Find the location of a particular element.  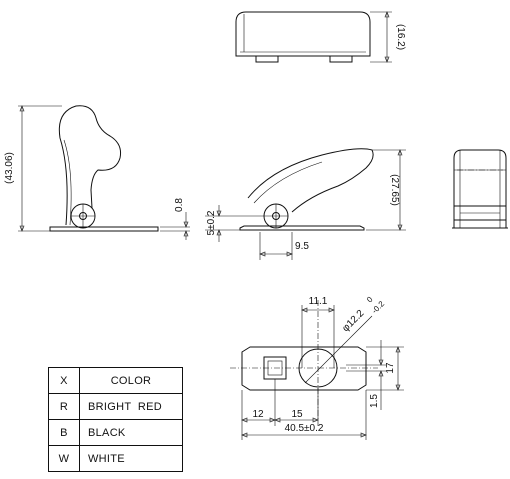

side-view-raised: (43.06) 0.8 is located at coordinates (97, 172).